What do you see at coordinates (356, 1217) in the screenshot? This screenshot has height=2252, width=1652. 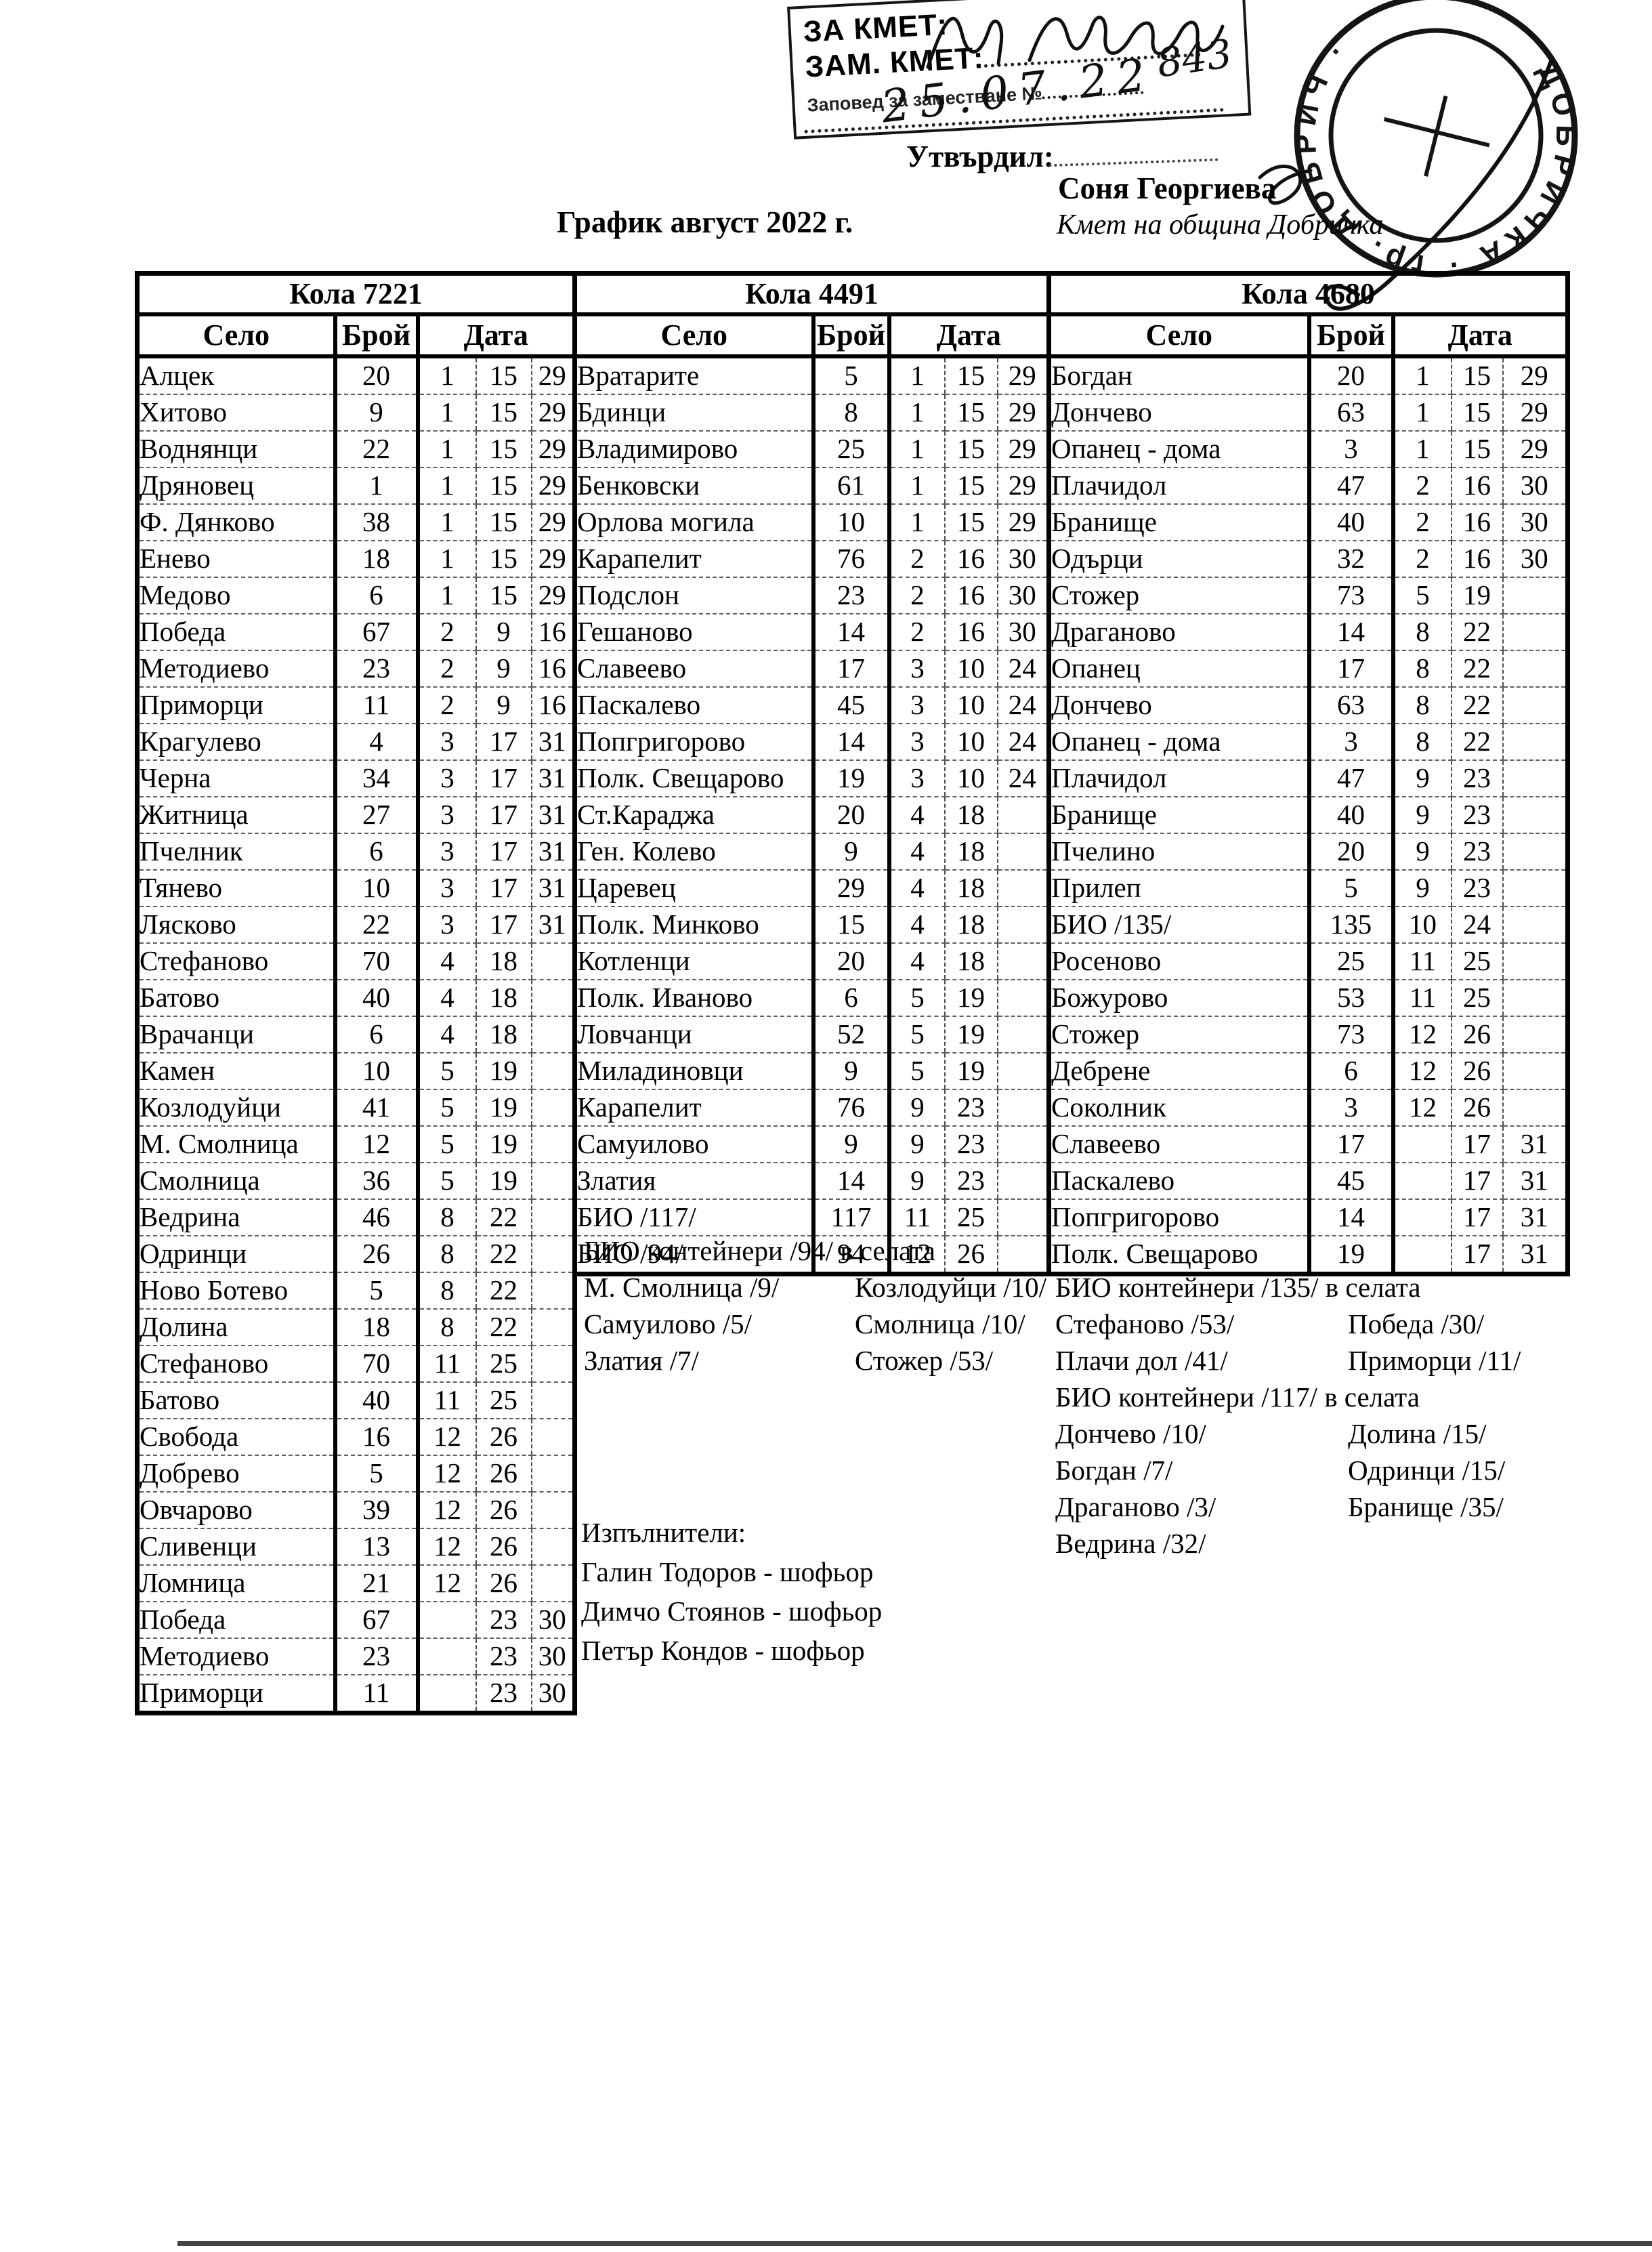 I see `table-row: Ведрина 46 8 22` at bounding box center [356, 1217].